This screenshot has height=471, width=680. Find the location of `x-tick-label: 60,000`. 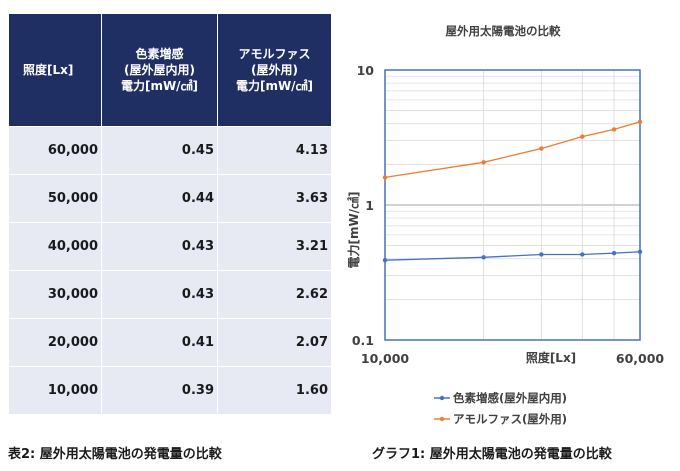

x-tick-label: 60,000 is located at coordinates (640, 358).